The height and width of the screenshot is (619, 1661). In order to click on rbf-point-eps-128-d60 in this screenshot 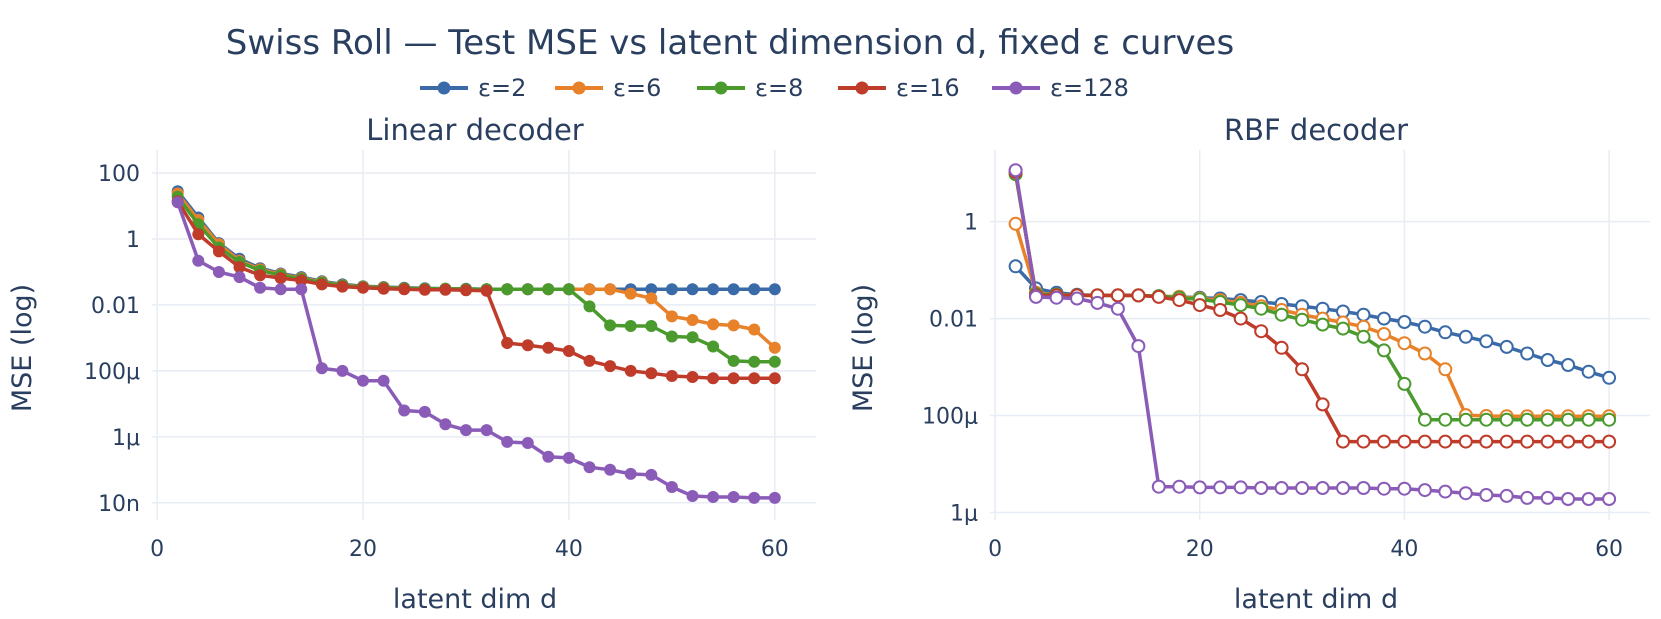, I will do `click(1609, 499)`.